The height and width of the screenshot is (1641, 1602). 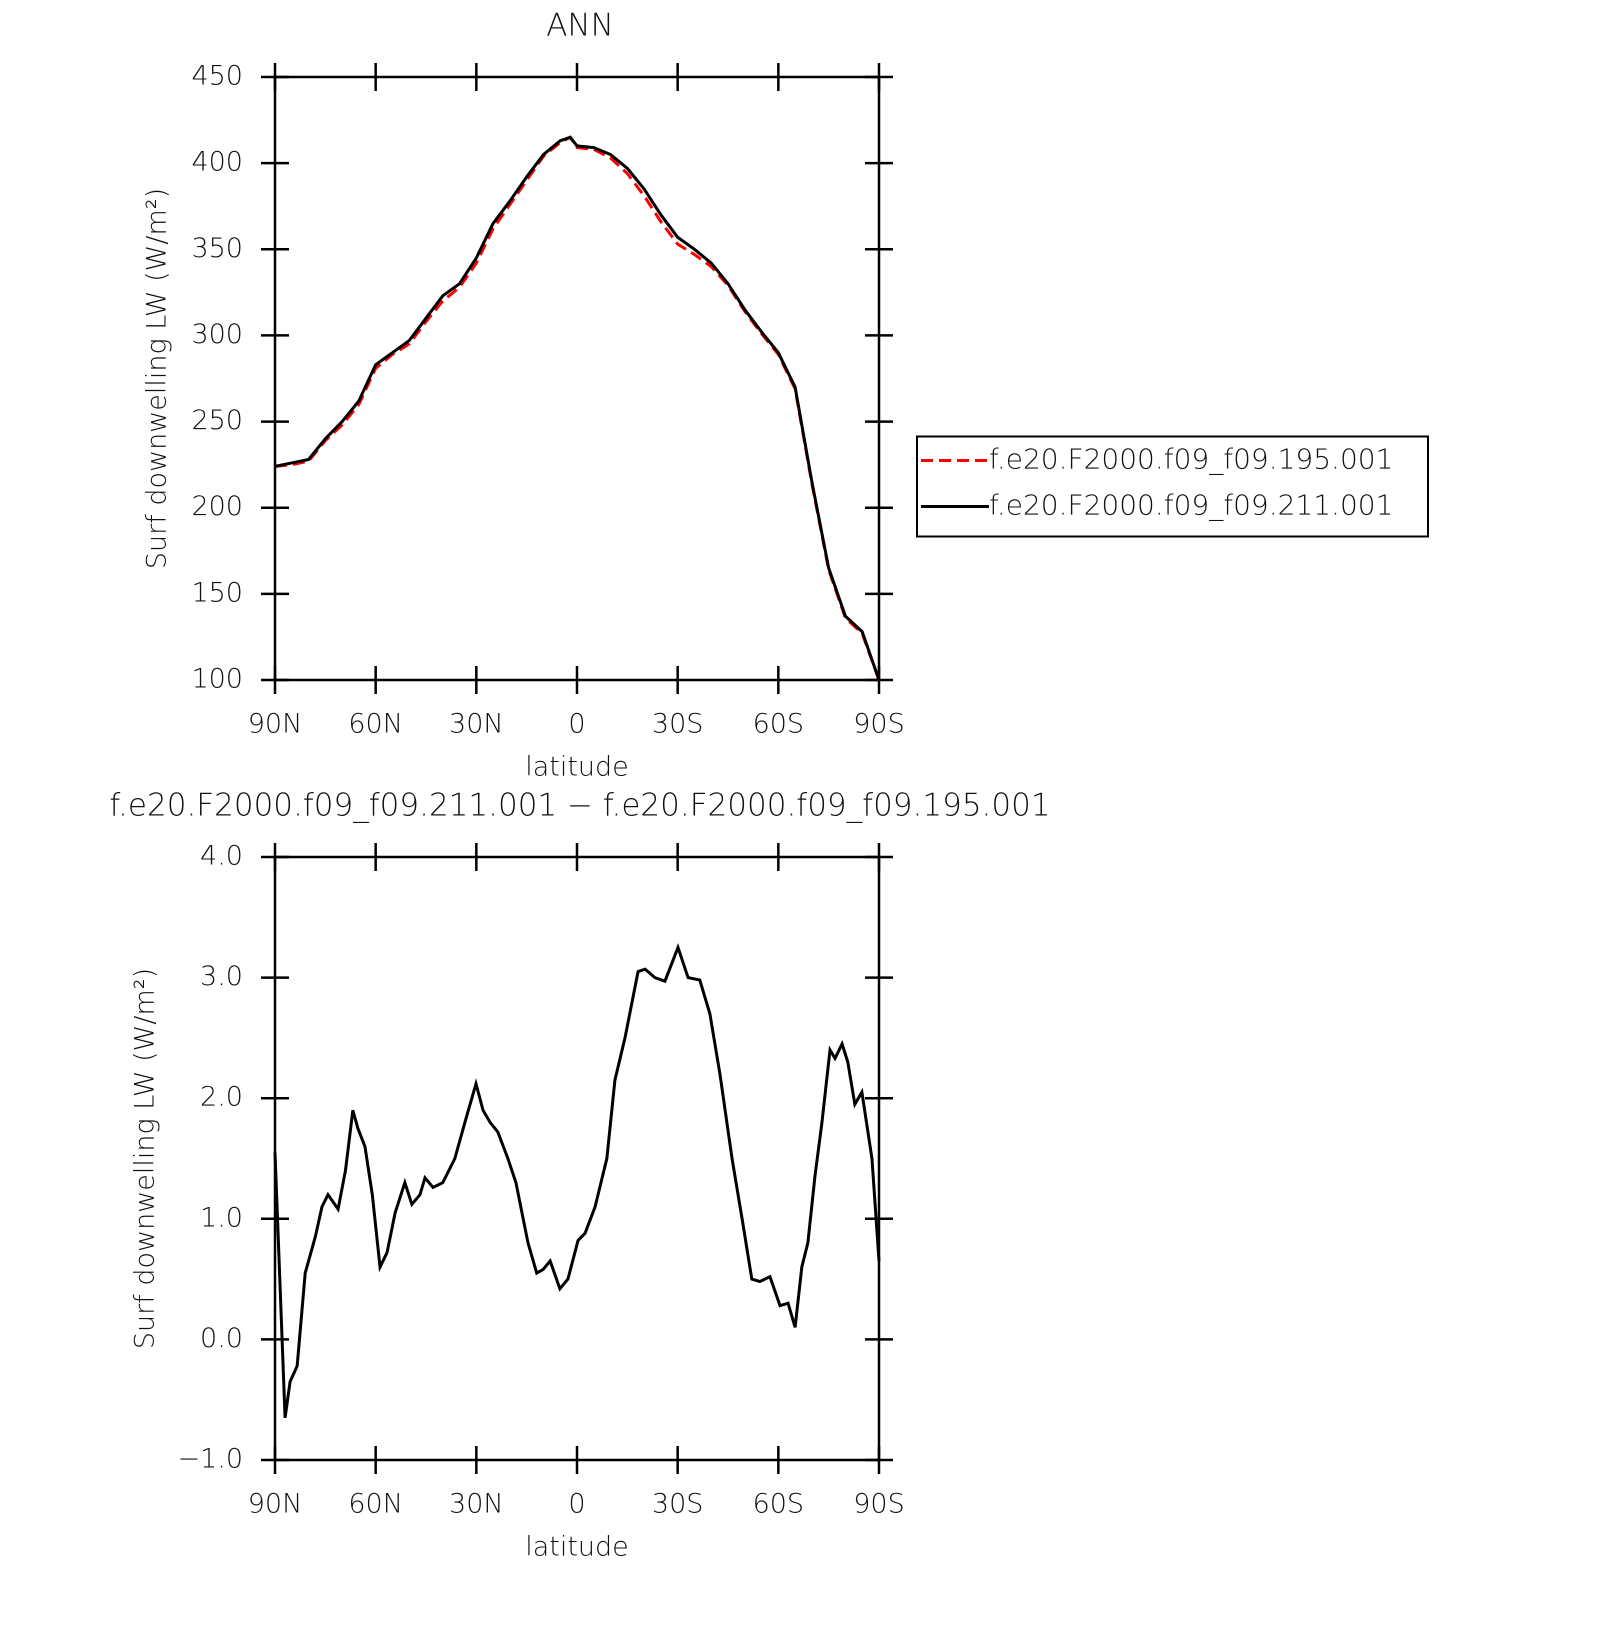 What do you see at coordinates (221, 1217) in the screenshot?
I see `y-tick-label: 1.0` at bounding box center [221, 1217].